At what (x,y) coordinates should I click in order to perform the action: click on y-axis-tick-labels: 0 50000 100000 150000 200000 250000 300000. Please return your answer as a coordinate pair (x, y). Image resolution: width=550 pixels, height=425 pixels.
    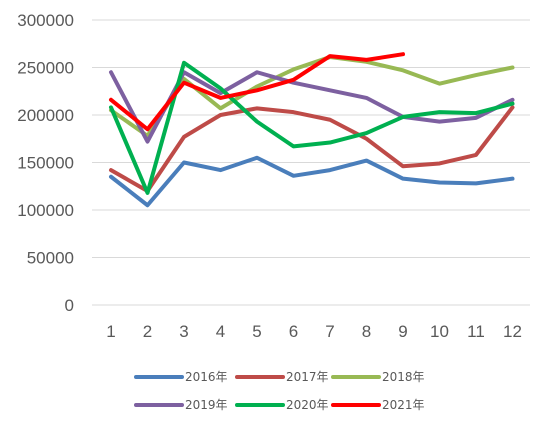
    Looking at the image, I should click on (45, 163).